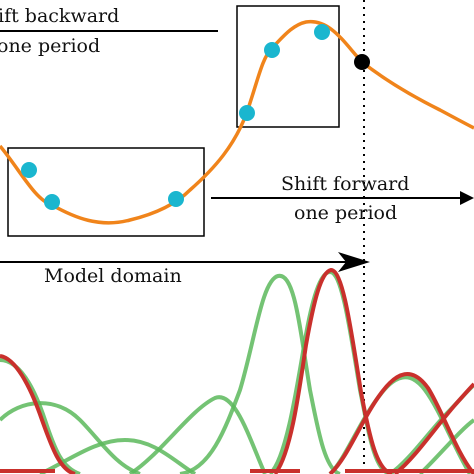 Image resolution: width=474 pixels, height=474 pixels. What do you see at coordinates (59, 16) in the screenshot?
I see `shift-backward-label-line1: ift backward` at bounding box center [59, 16].